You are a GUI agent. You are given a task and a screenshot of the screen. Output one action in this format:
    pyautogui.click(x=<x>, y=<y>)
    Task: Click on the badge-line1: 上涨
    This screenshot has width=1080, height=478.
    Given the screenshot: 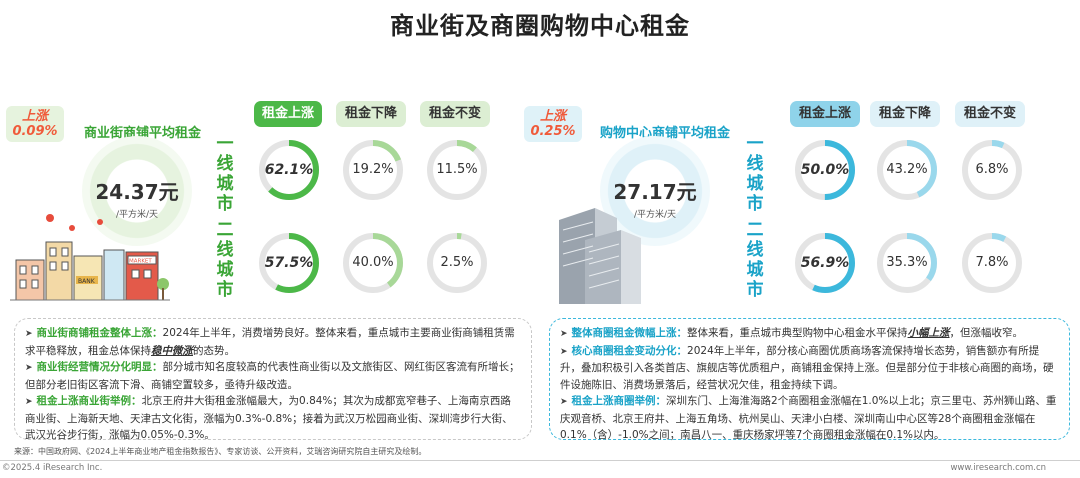 What is the action you would take?
    pyautogui.click(x=34, y=116)
    